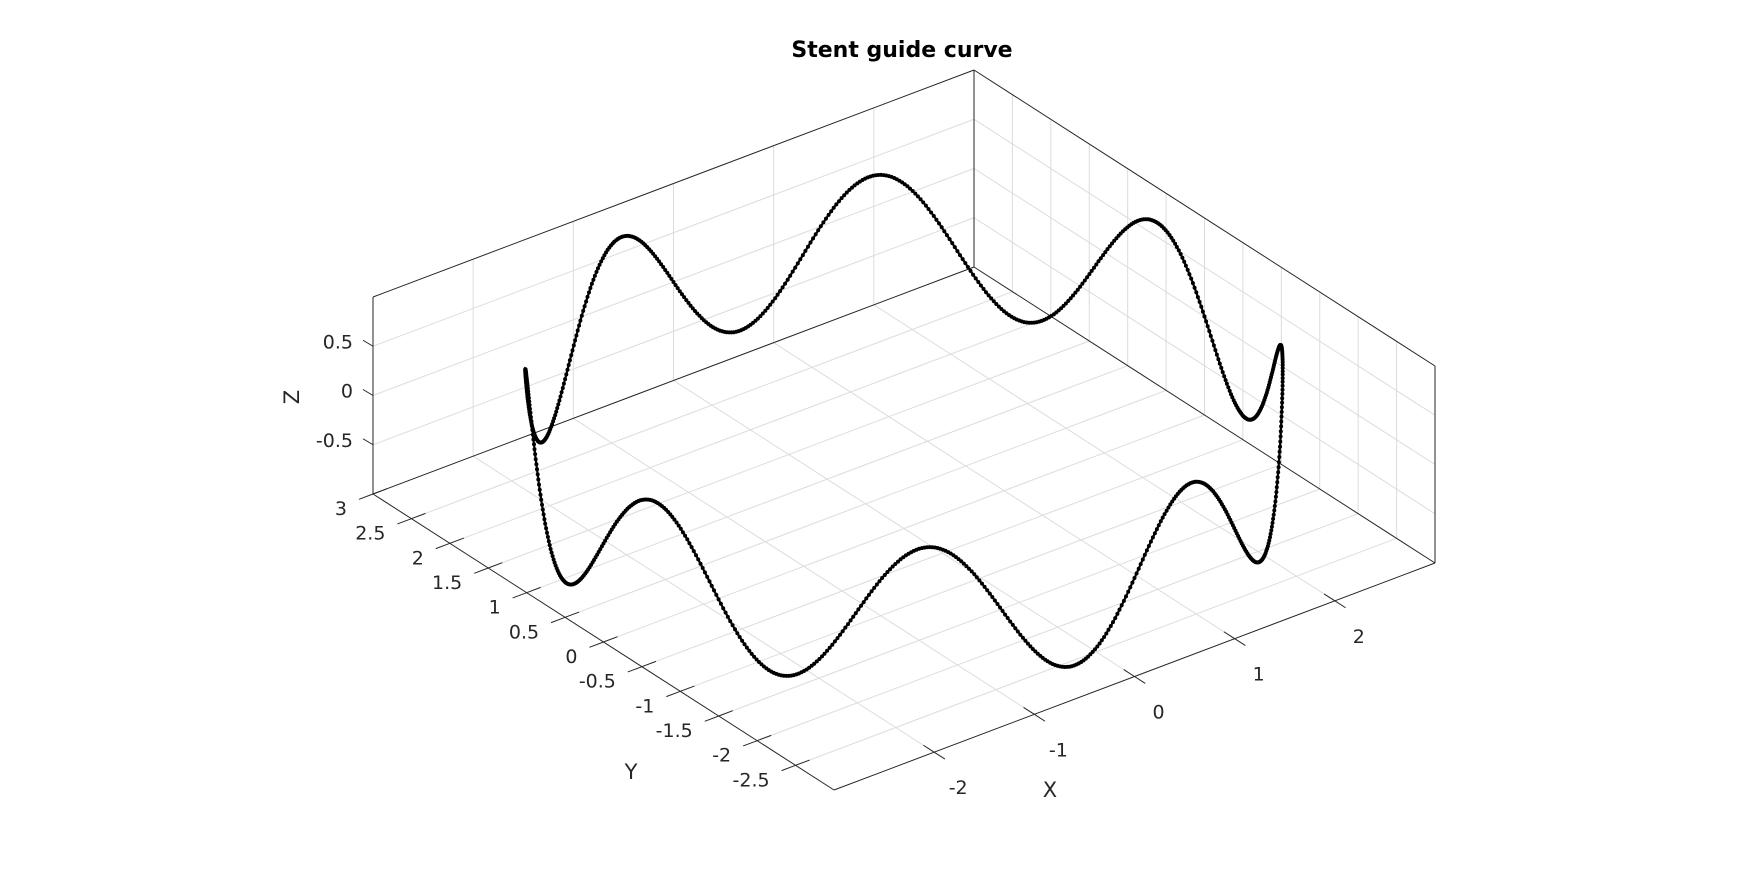 The height and width of the screenshot is (888, 1738). I want to click on y-tick-label: -2, so click(721, 756).